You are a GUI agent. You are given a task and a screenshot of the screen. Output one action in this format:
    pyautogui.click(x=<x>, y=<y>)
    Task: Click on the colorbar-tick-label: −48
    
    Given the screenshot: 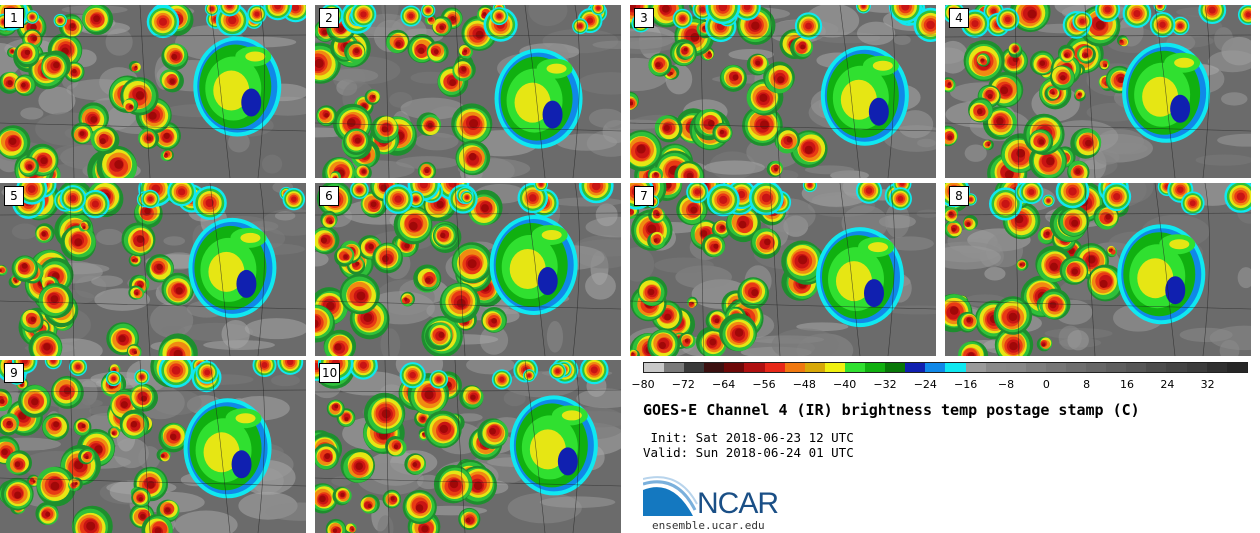 What is the action you would take?
    pyautogui.click(x=804, y=384)
    